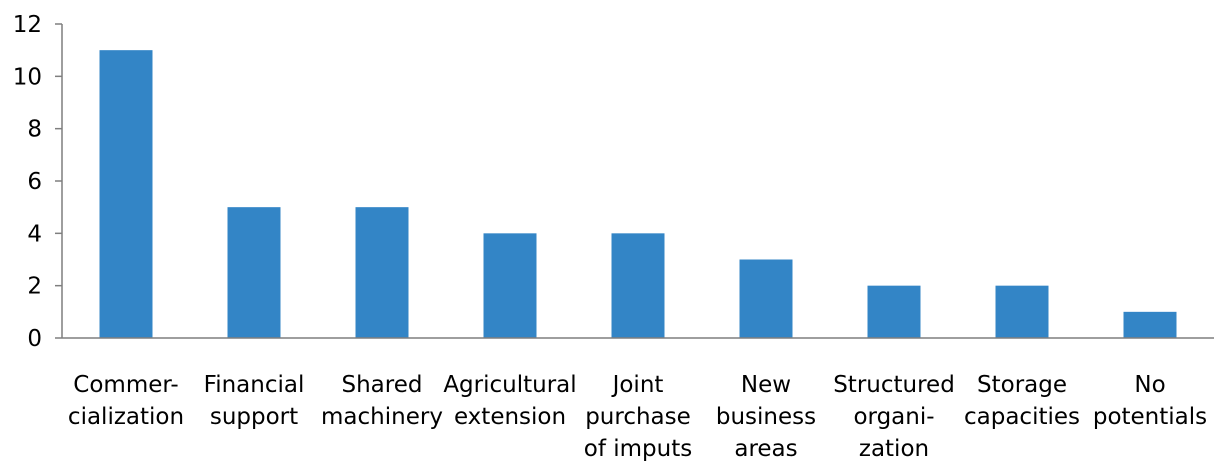 This screenshot has width=1220, height=465. Describe the element at coordinates (1022, 385) in the screenshot. I see `x-category-label-line: Storage` at that location.